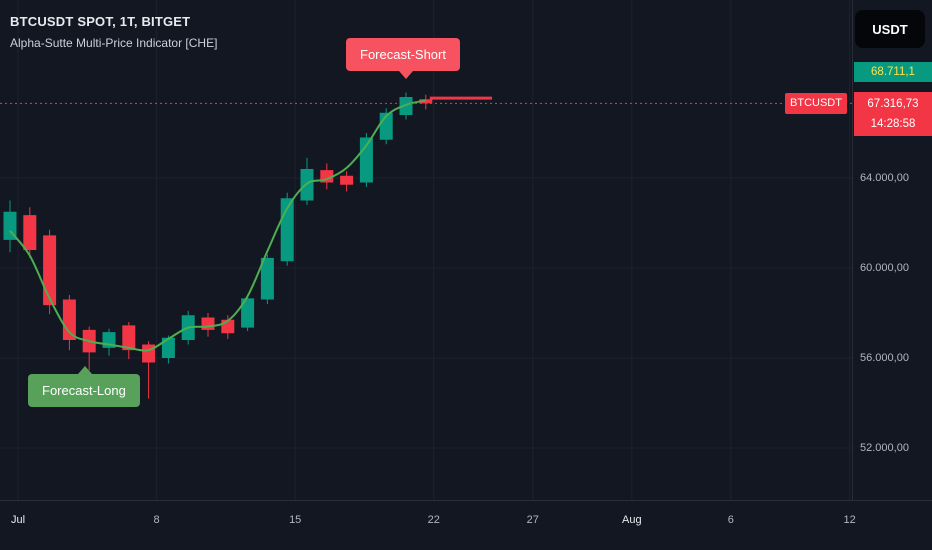 This screenshot has height=550, width=932. Describe the element at coordinates (893, 104) in the screenshot. I see `last-price-value: 67.316,73` at that location.